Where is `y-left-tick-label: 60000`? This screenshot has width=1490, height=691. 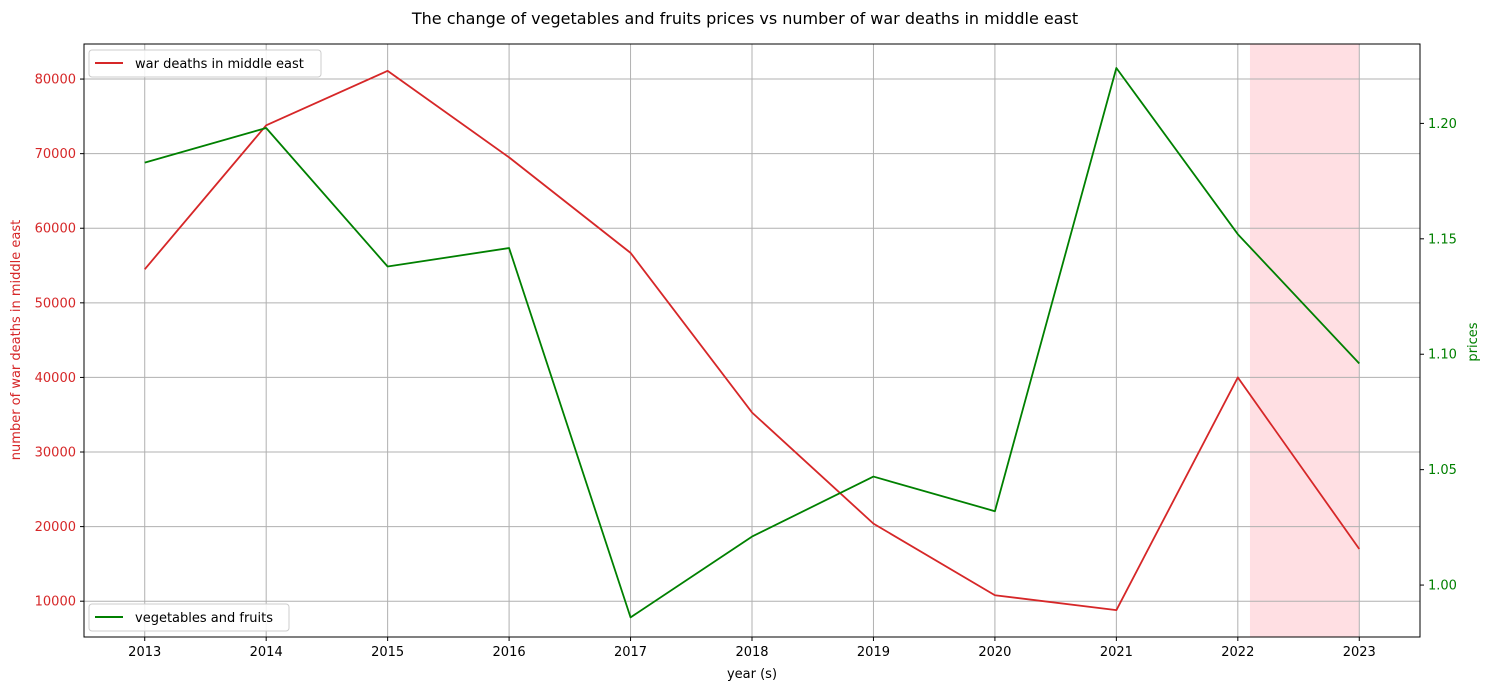
y-left-tick-label: 60000 is located at coordinates (55, 229).